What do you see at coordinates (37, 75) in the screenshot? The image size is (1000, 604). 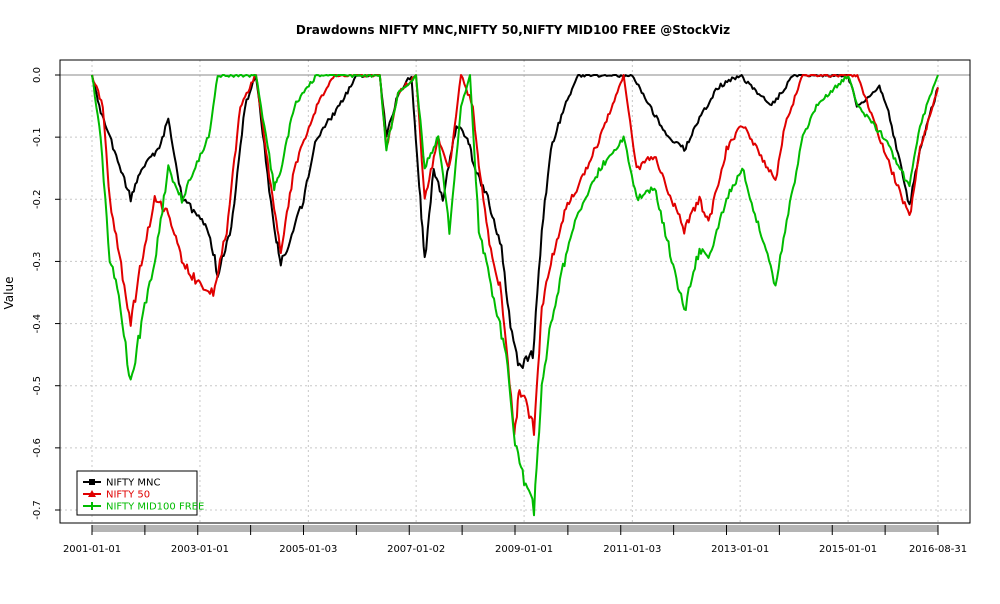 I see `y-tick-label: 0.0` at bounding box center [37, 75].